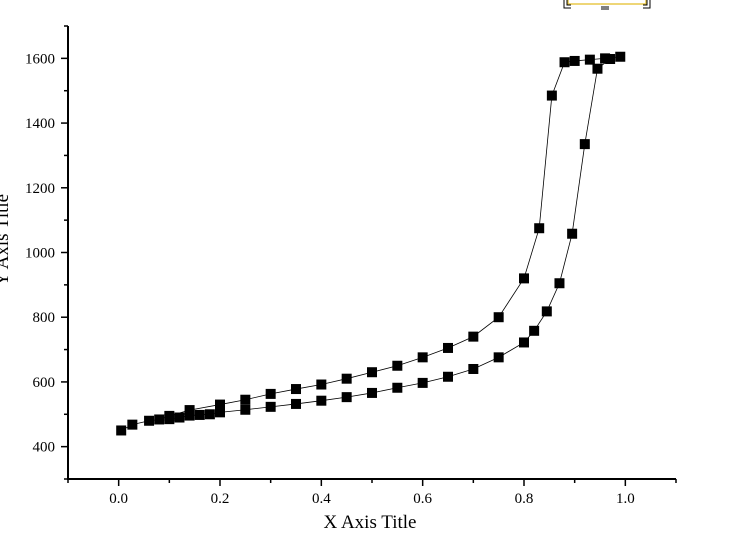 The width and height of the screenshot is (729, 559). Describe the element at coordinates (220, 499) in the screenshot. I see `x-tick-label: 0.2` at that location.